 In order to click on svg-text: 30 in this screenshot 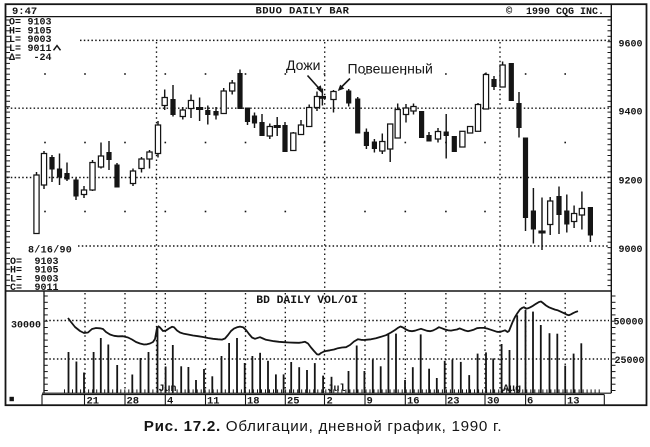, I will do `click(493, 402)`.